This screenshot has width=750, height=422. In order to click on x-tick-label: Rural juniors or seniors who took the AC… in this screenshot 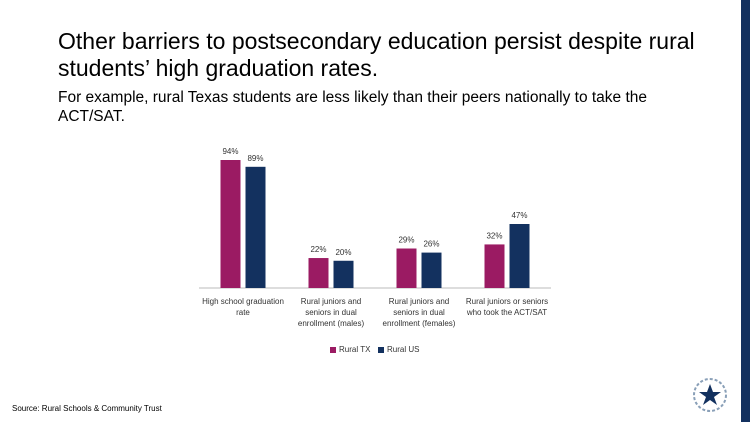, I will do `click(507, 307)`.